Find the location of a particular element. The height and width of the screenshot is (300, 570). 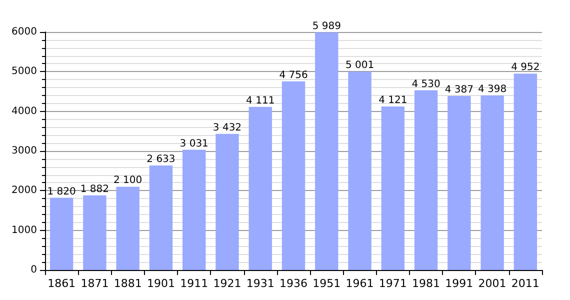

x-tick-label: 1936 is located at coordinates (294, 283).